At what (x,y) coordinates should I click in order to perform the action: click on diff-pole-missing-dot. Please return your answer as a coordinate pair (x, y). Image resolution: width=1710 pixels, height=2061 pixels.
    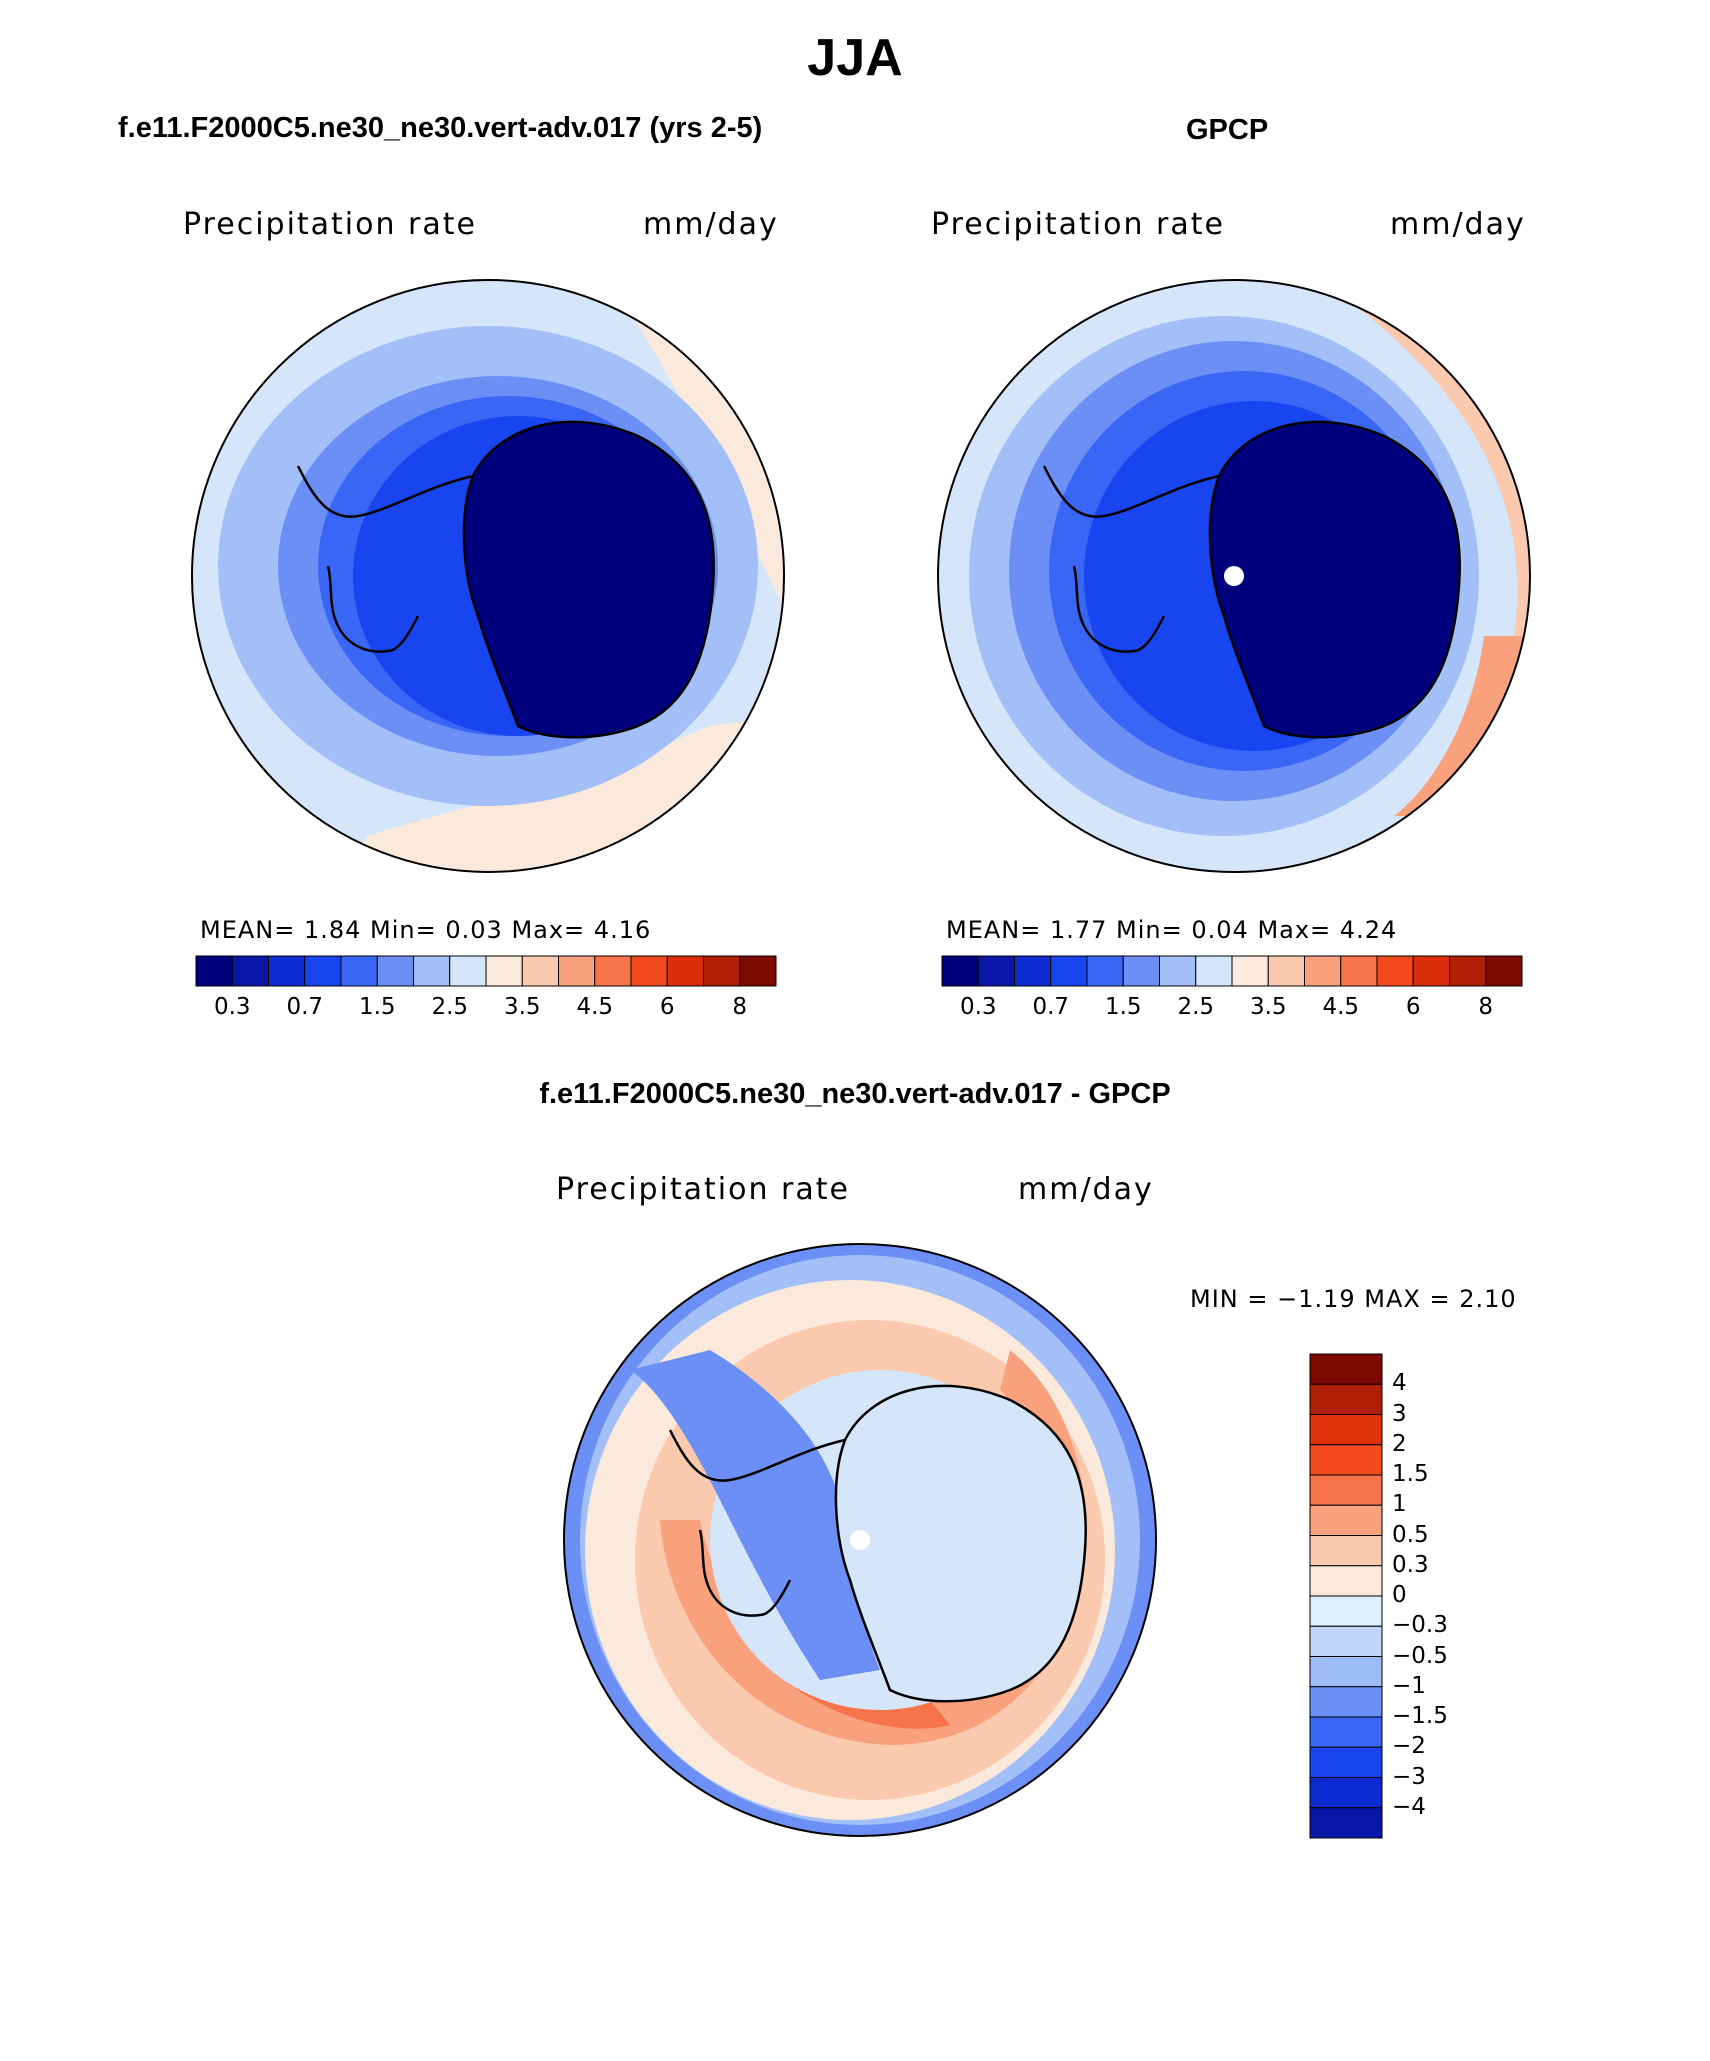
    Looking at the image, I should click on (860, 1540).